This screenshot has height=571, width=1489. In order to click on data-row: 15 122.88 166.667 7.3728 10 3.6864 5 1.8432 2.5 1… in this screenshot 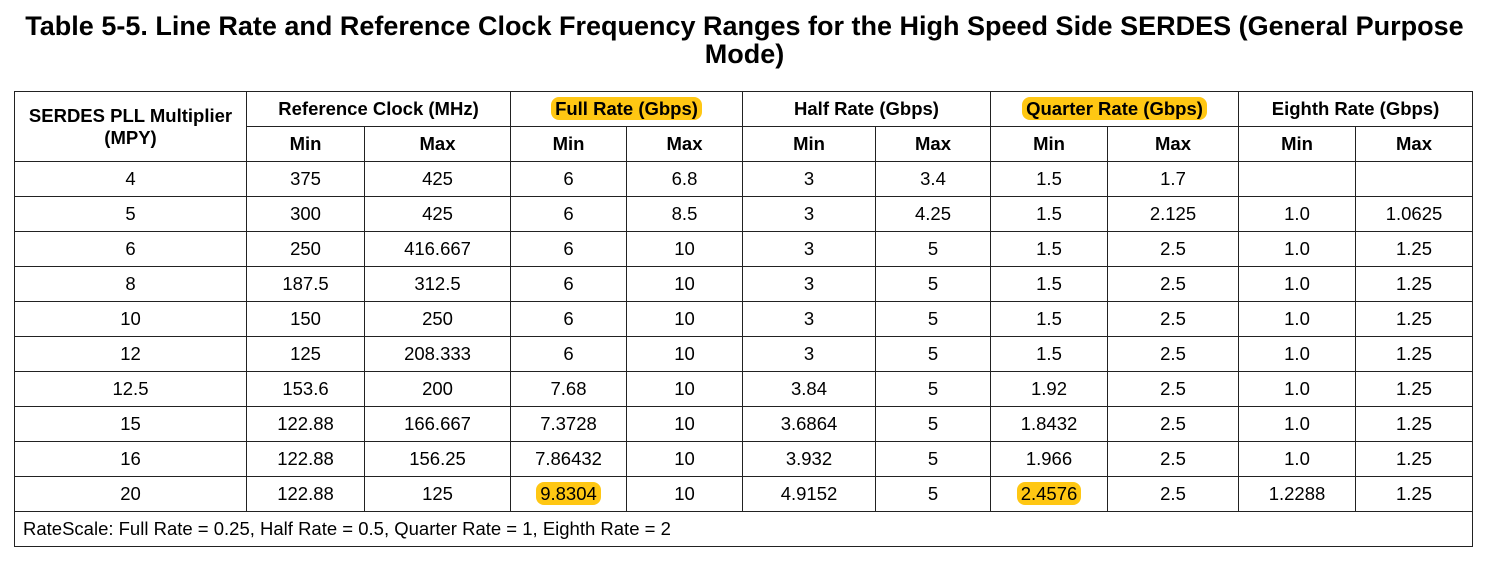, I will do `click(743, 424)`.